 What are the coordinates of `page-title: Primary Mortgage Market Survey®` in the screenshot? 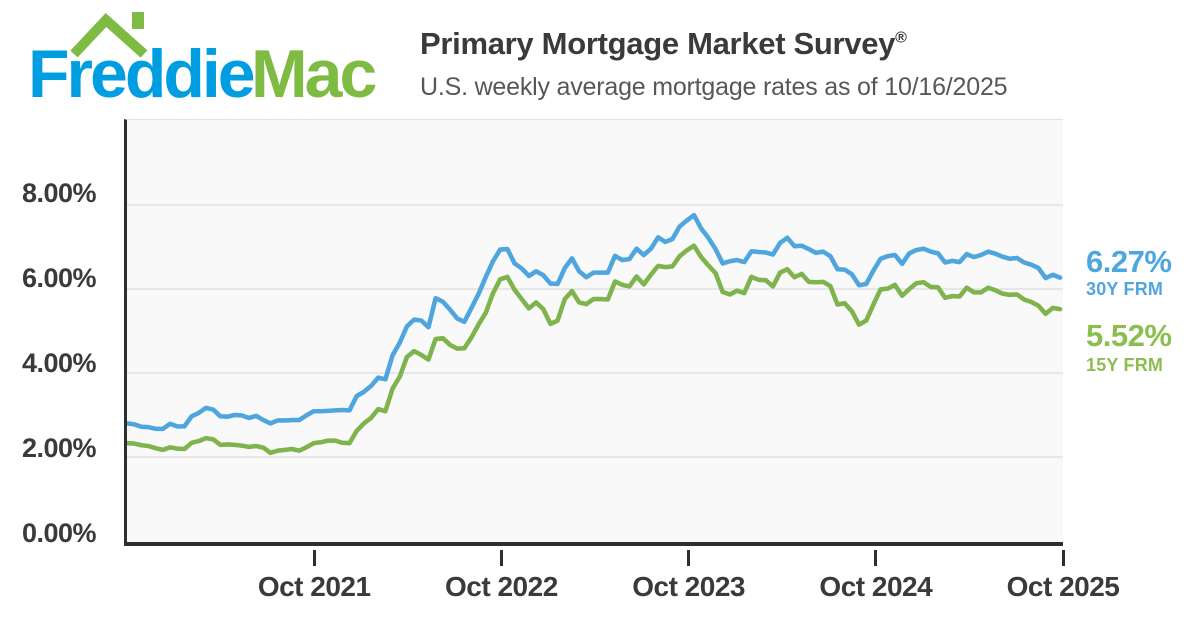 It's located at (663, 44).